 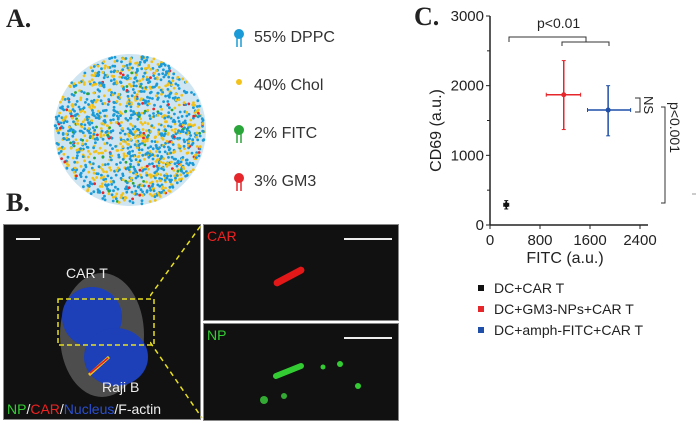 What do you see at coordinates (564, 309) in the screenshot?
I see `legend-label: DC+GM3-NPs+CAR T` at bounding box center [564, 309].